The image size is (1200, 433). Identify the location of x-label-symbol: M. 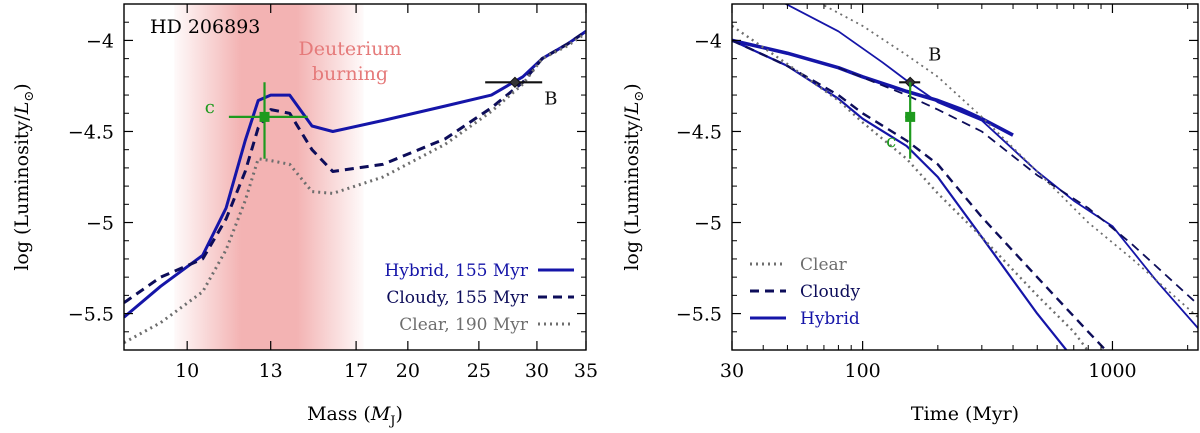
(380, 414).